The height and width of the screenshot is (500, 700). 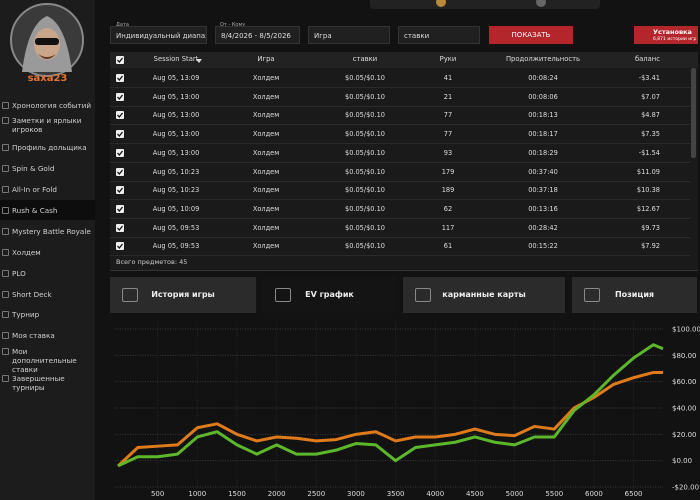 I want to click on menu-item: Турнир, so click(x=26, y=314).